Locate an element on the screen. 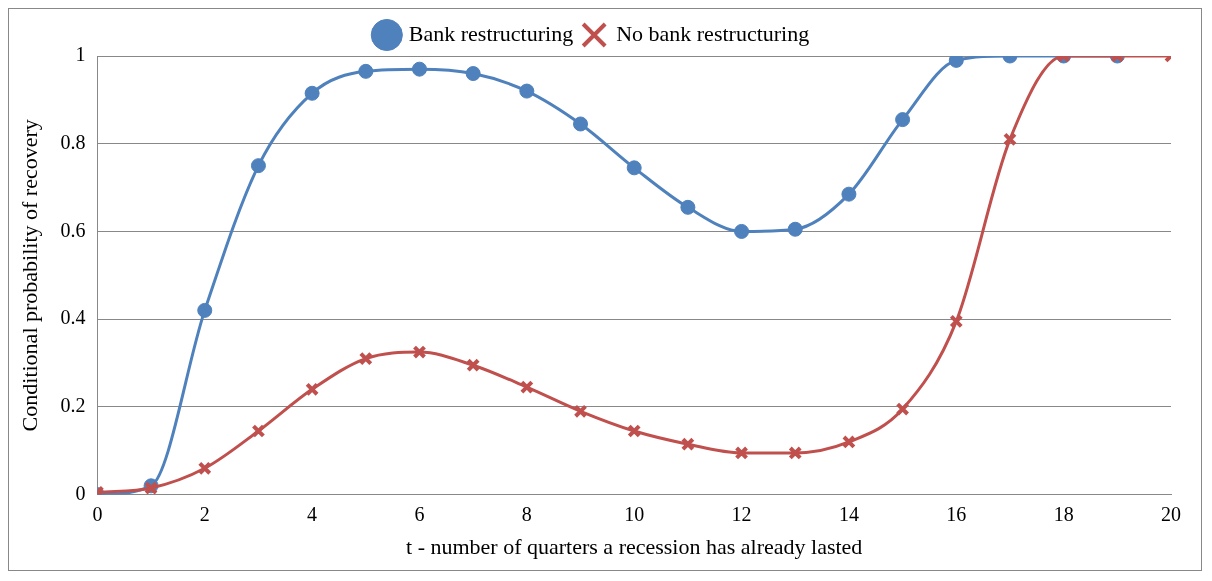 The width and height of the screenshot is (1212, 581). x-tick-label: 14 is located at coordinates (848, 513).